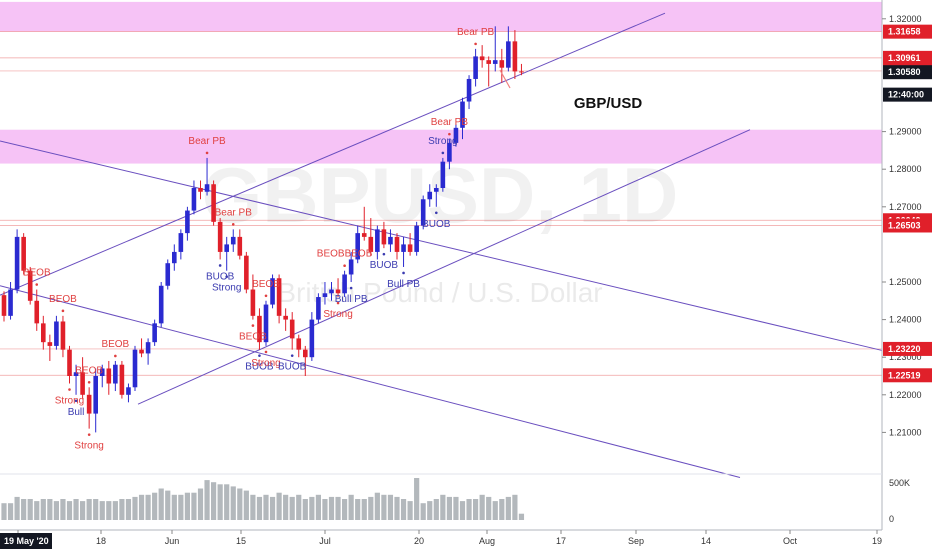 This screenshot has width=932, height=550. Describe the element at coordinates (904, 349) in the screenshot. I see `price-tag-label: 1.23220` at that location.